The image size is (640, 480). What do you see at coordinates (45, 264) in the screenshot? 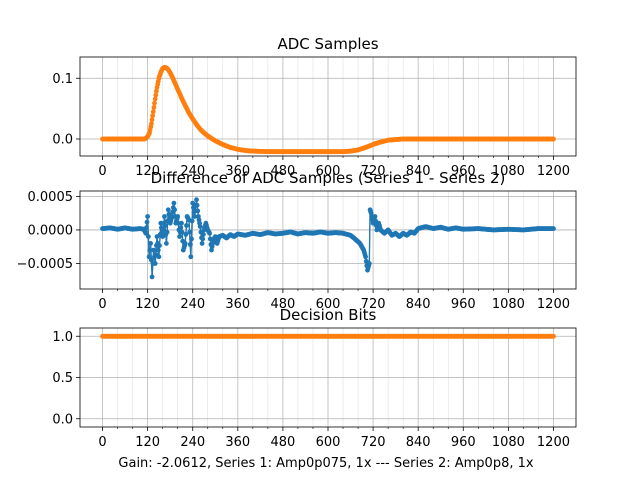
I see `tick-label-y: −0.0005` at bounding box center [45, 264].